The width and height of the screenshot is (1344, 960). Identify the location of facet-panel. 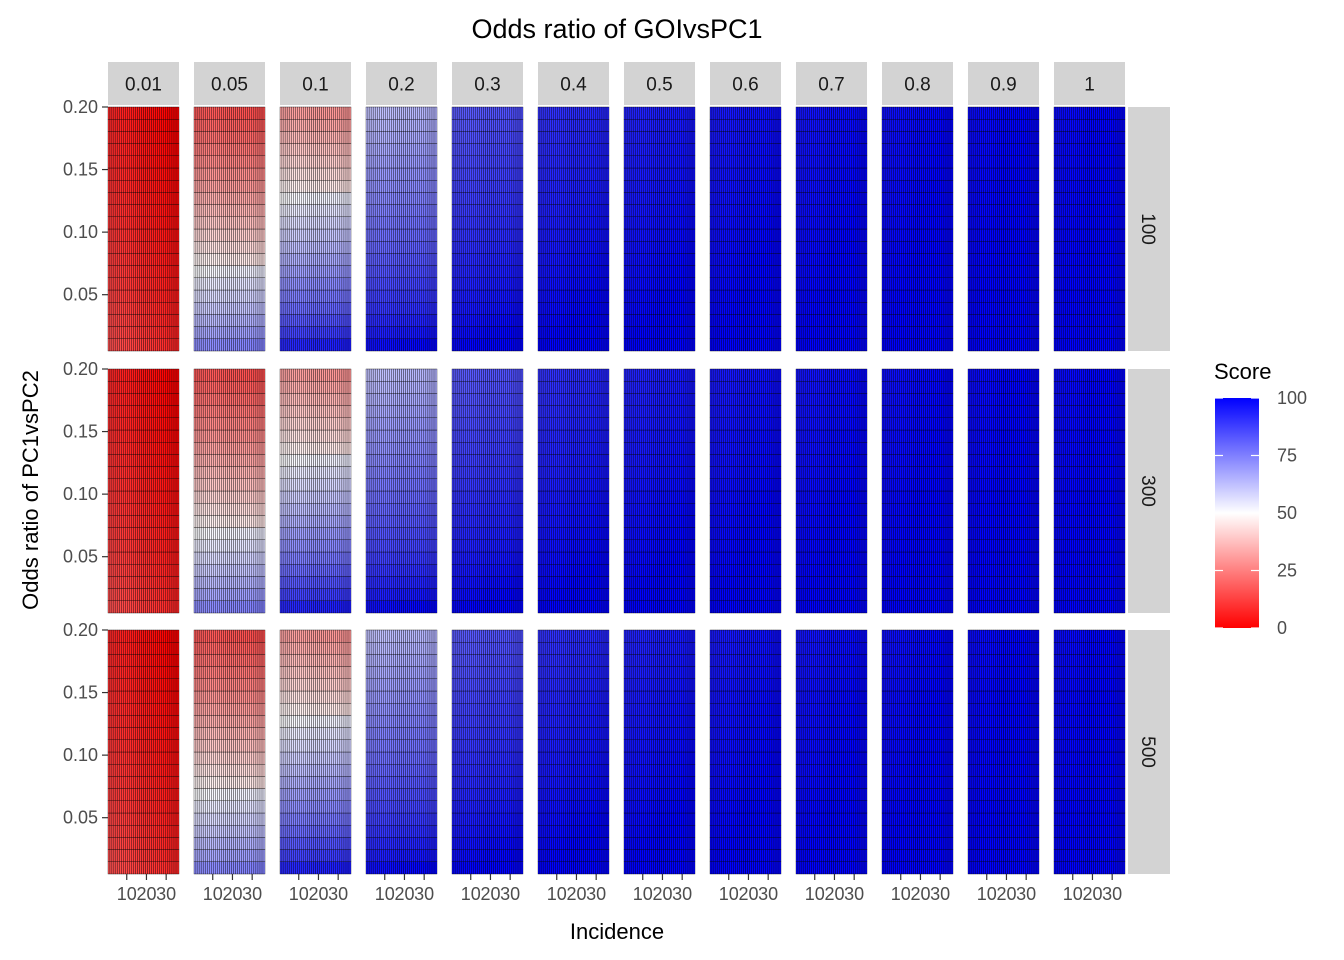
(143, 229).